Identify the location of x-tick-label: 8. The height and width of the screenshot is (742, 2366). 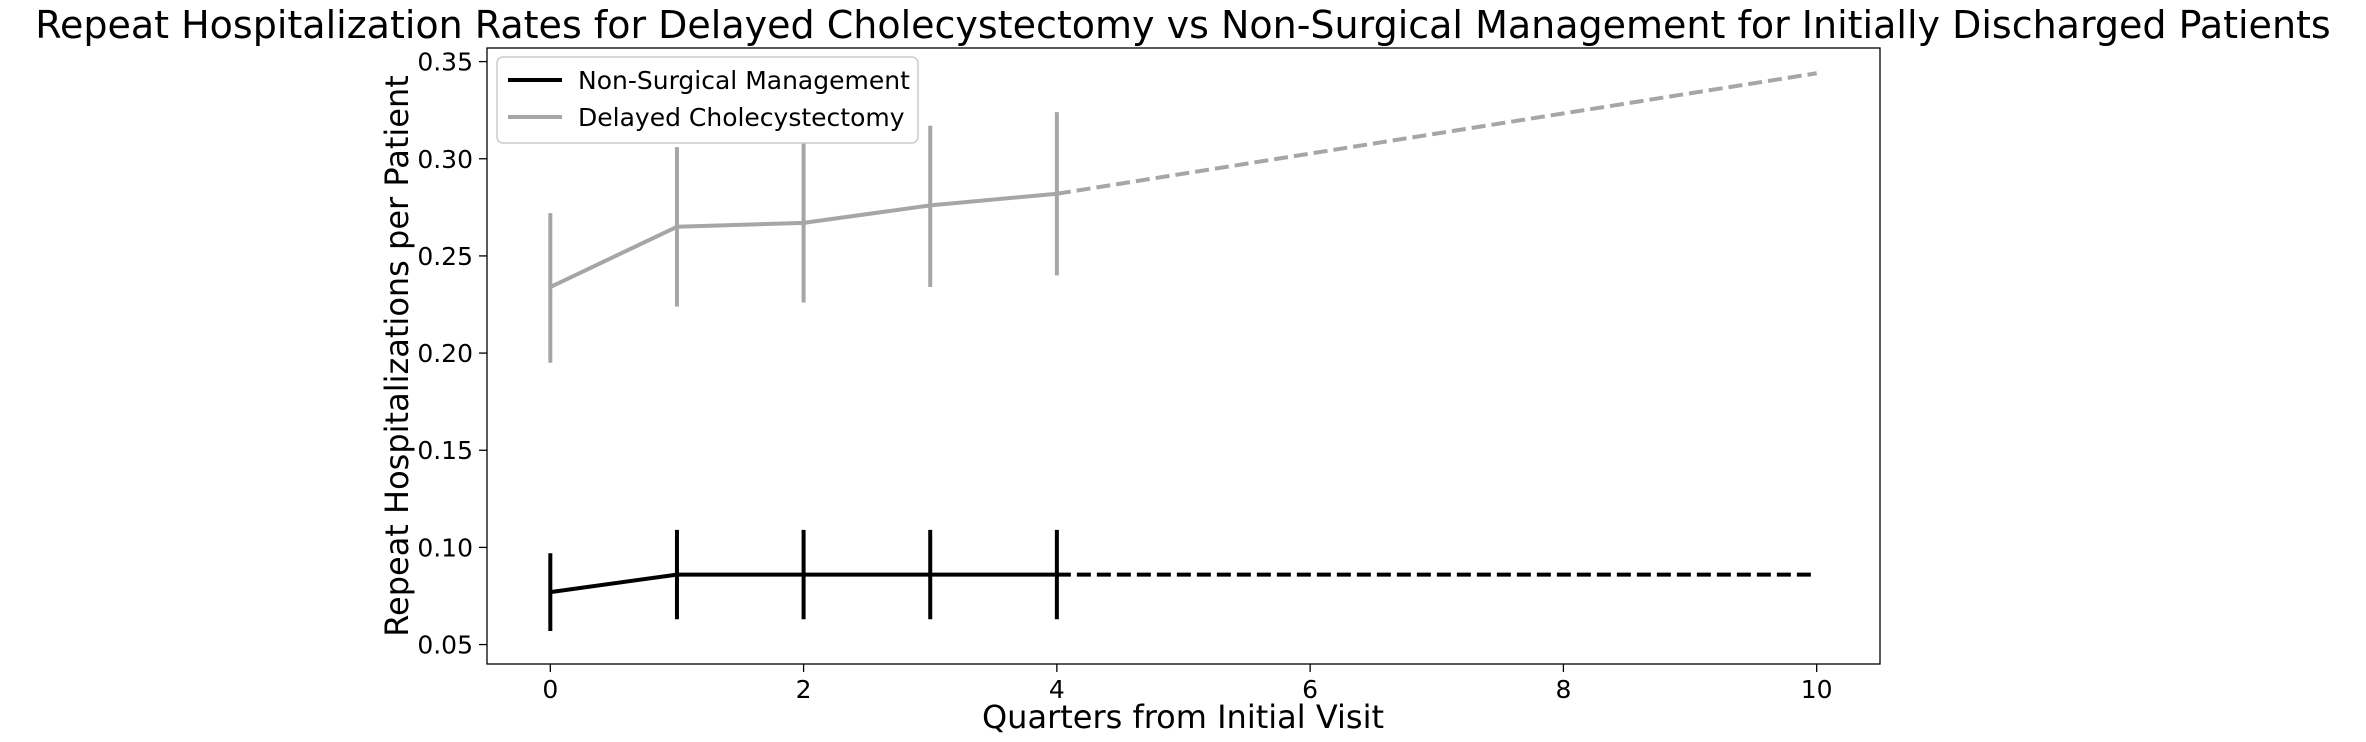
(1563, 689).